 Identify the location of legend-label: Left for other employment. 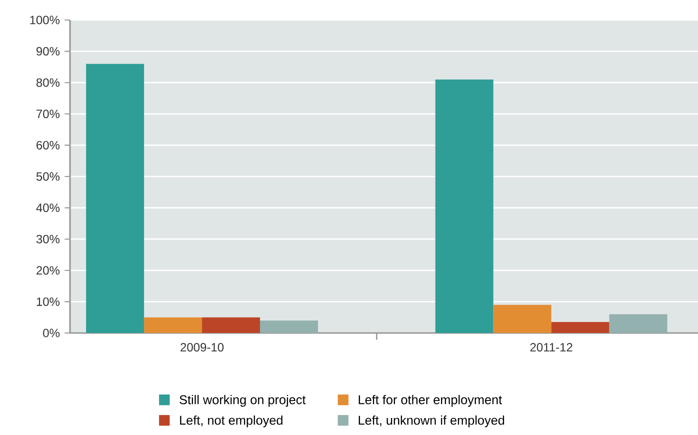
(430, 400).